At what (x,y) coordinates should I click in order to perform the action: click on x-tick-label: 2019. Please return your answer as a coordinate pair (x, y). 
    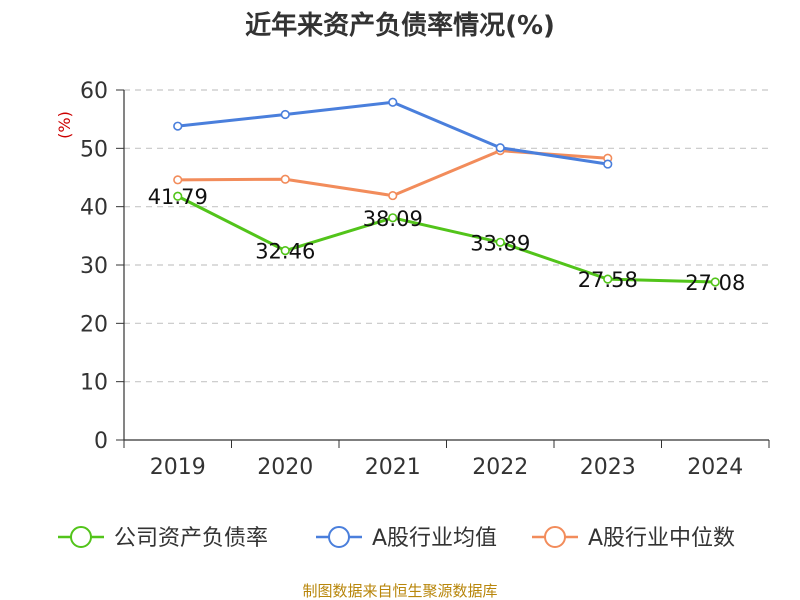
    Looking at the image, I should click on (178, 467).